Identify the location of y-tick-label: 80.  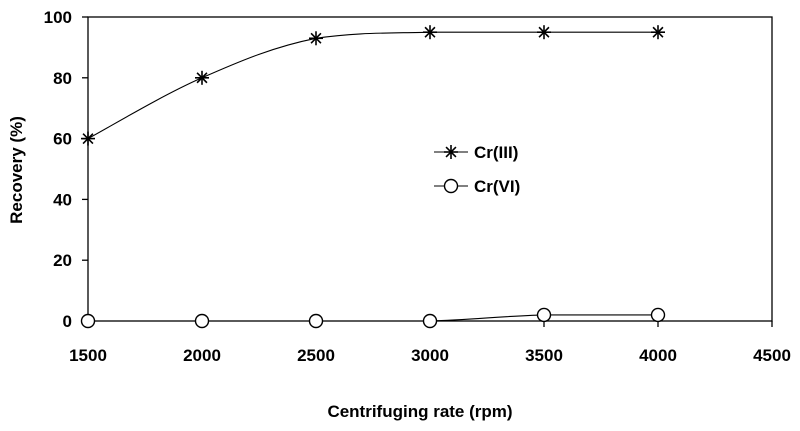
(62, 78).